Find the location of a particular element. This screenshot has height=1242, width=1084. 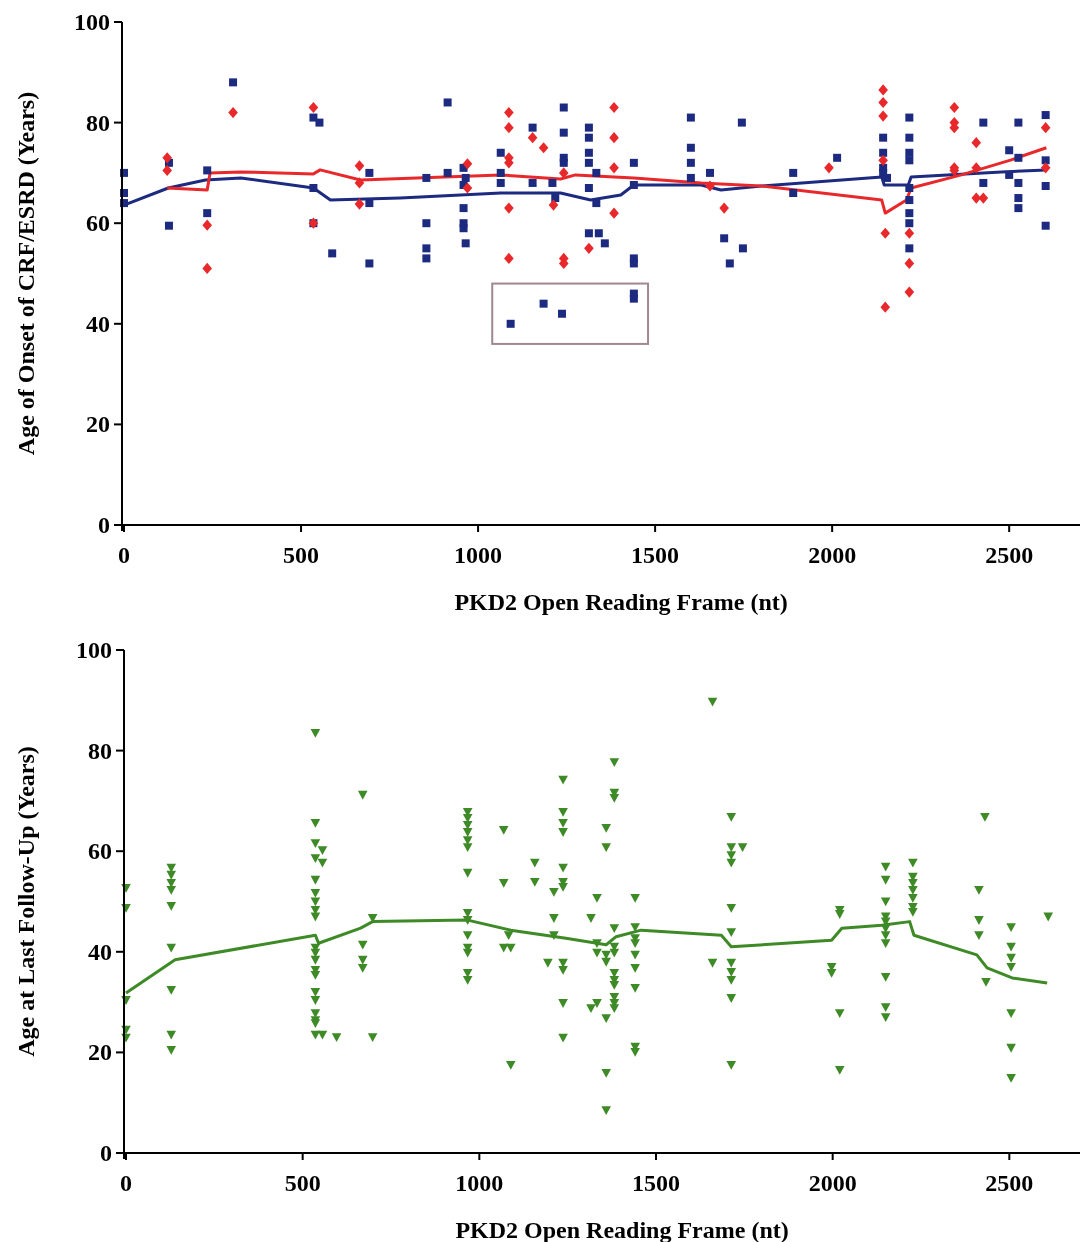

line-series is located at coordinates (606, 180).